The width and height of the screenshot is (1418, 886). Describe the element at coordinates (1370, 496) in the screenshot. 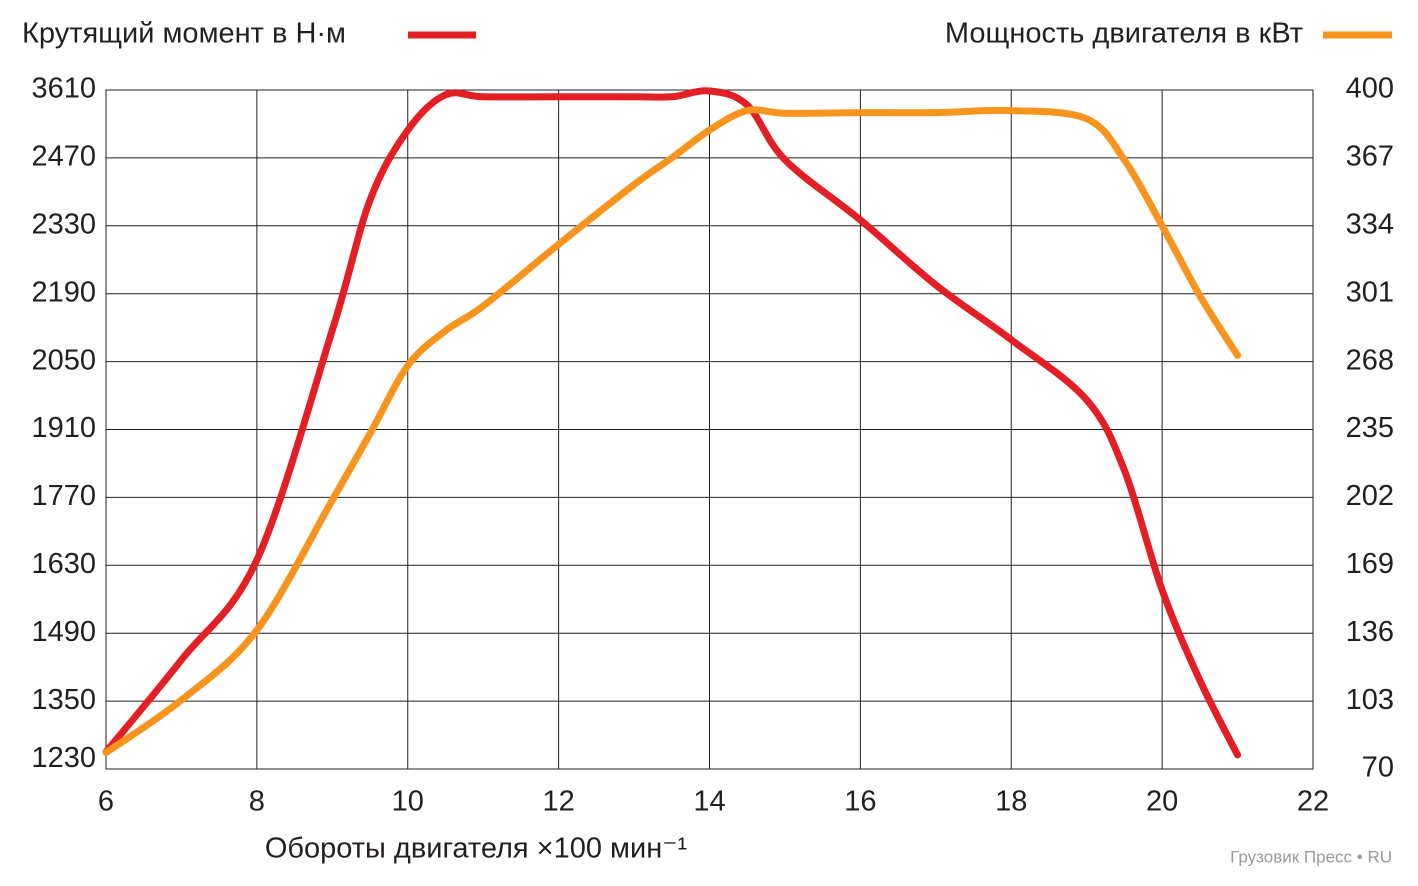

I see `y2-tick-label: 202` at that location.